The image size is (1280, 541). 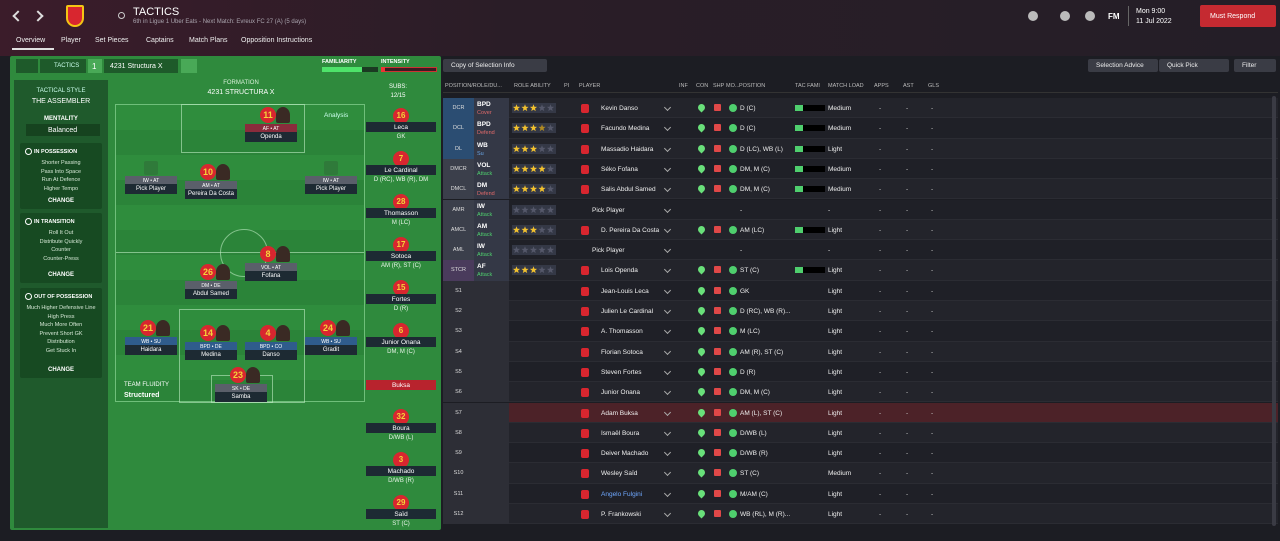 I want to click on table-row: AMR IW Attack Pick Player - - - - -, so click(x=860, y=209).